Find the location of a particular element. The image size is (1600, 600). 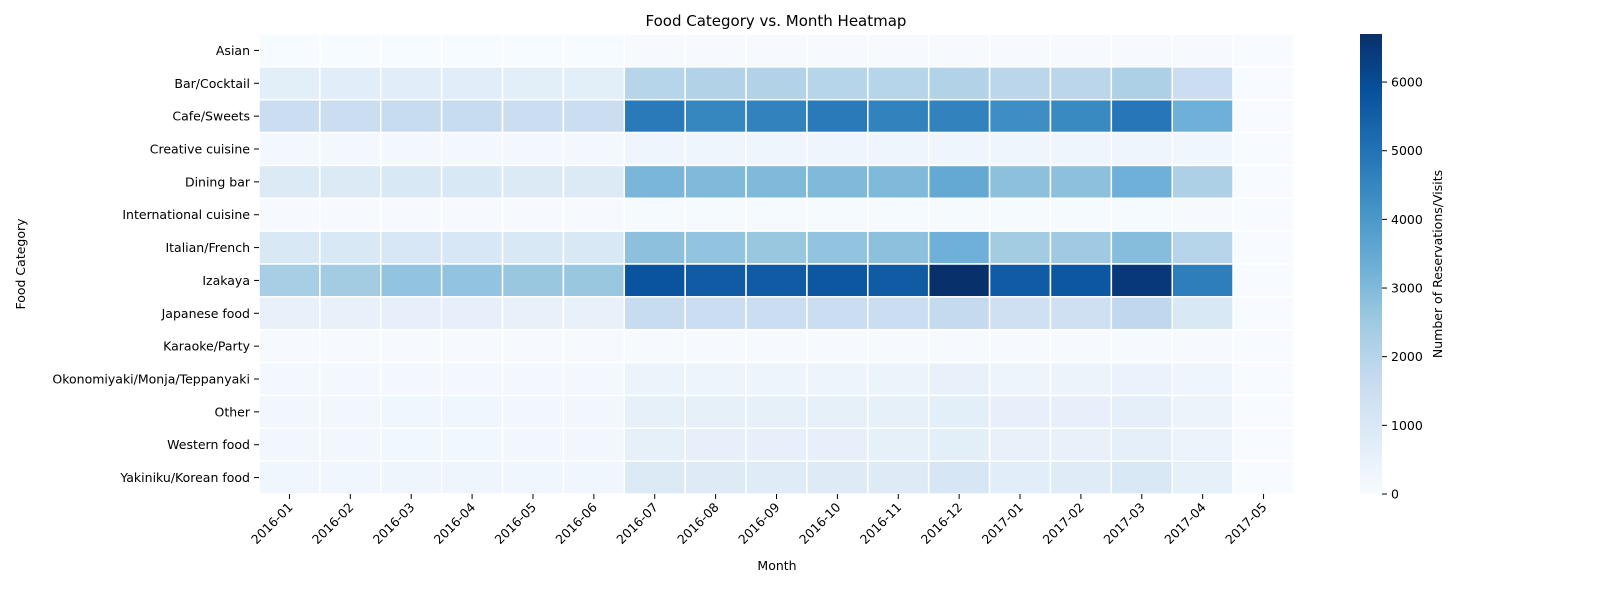

colorbar-label: Number of Reservations/Visits is located at coordinates (1437, 264).